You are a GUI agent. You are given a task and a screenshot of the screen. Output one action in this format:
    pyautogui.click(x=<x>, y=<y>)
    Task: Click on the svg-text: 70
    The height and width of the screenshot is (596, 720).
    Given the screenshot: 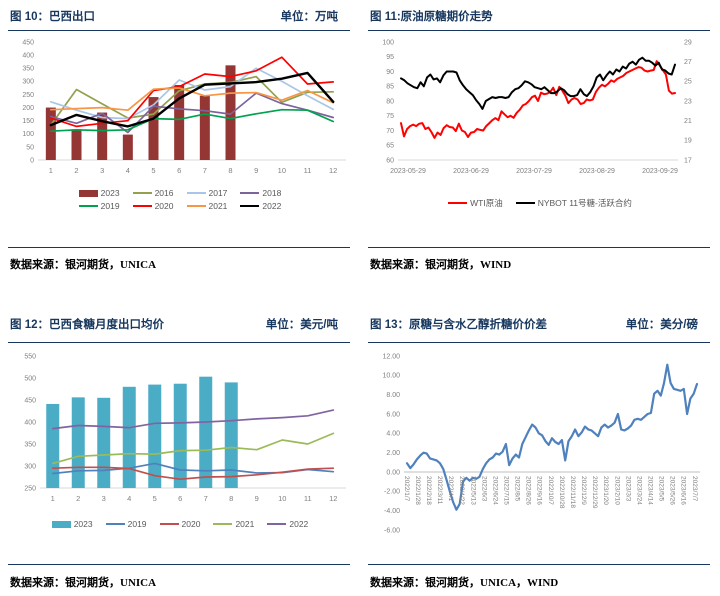 What is the action you would take?
    pyautogui.click(x=390, y=131)
    